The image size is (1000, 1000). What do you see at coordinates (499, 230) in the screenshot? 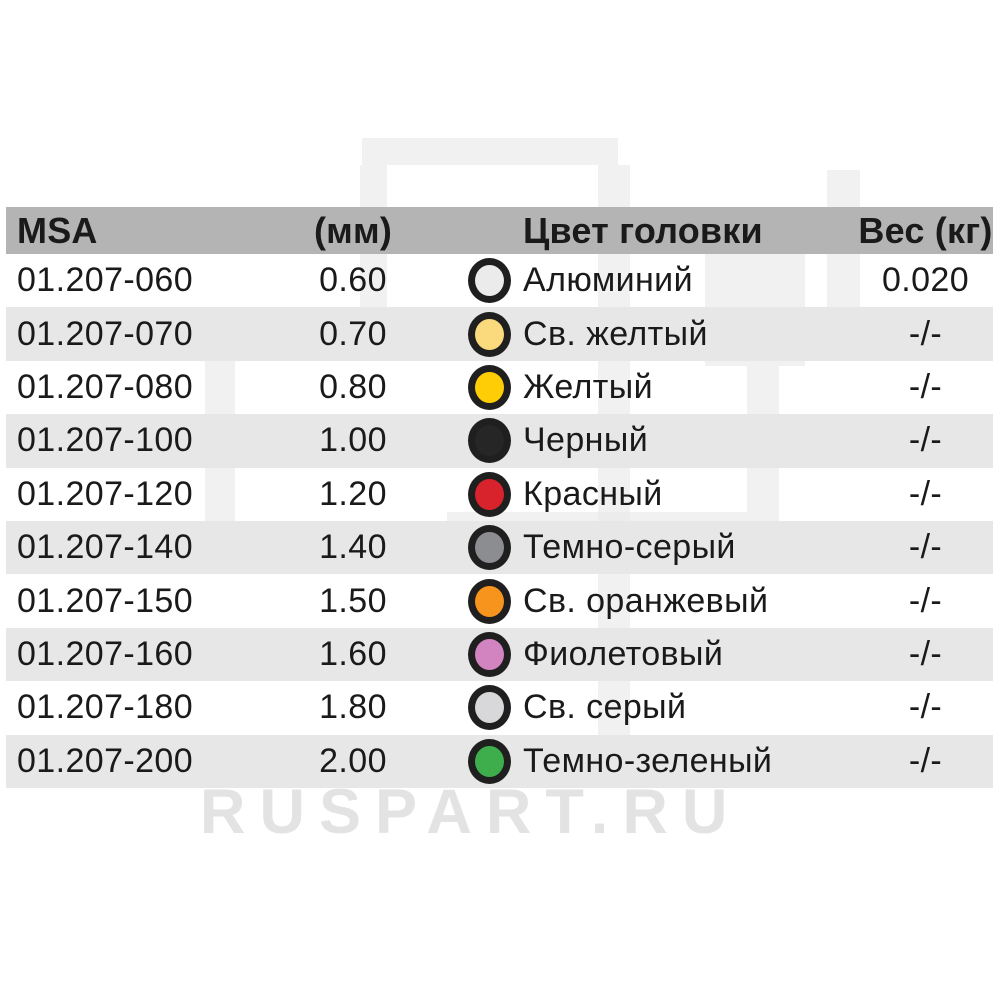
I see `table-header-row: MSA (мм) Цвет головки Вес (кг)` at bounding box center [499, 230].